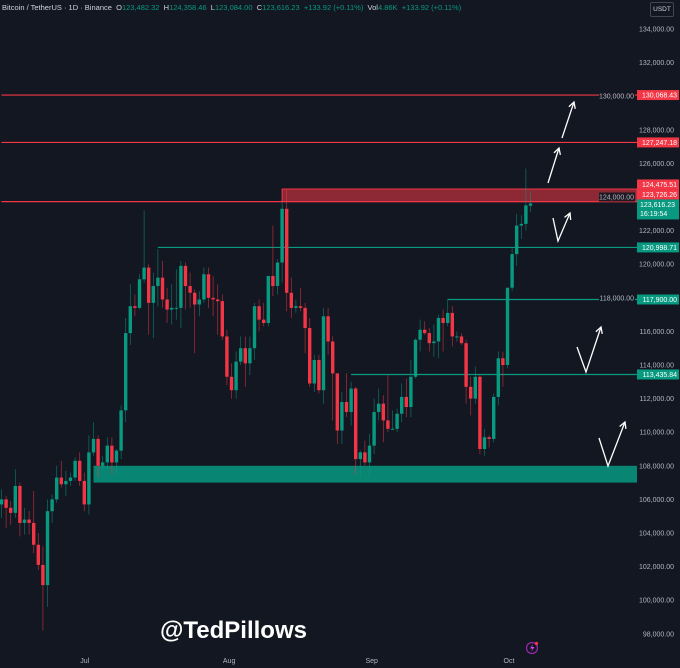 This screenshot has height=668, width=680. What do you see at coordinates (659, 300) in the screenshot?
I see `price-tag-text: 117,900.00` at bounding box center [659, 300].